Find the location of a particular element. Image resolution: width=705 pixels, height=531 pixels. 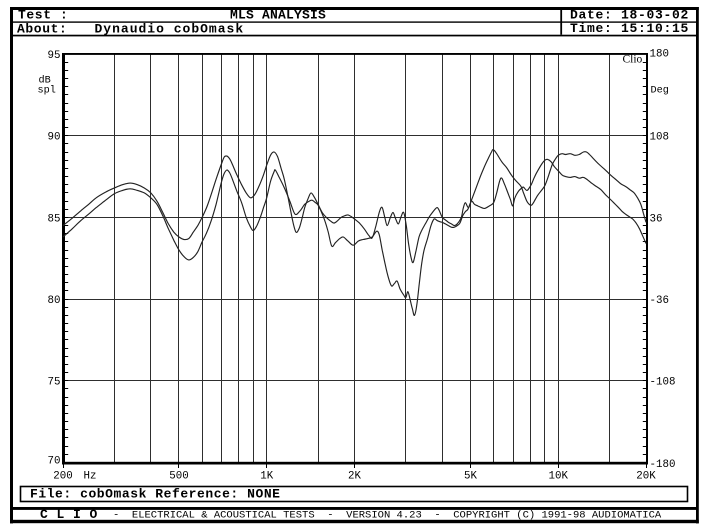

svg-text: 75 is located at coordinates (54, 383).